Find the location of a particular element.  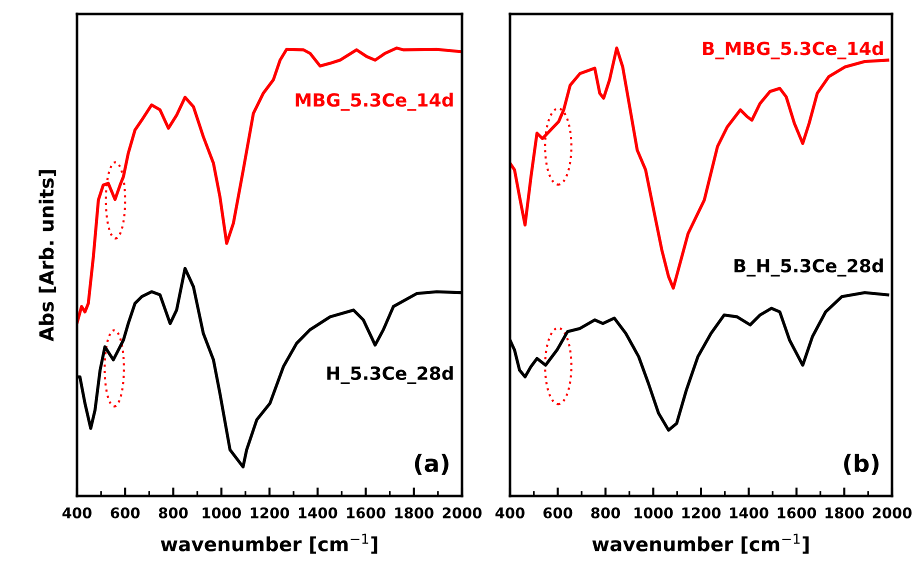

annotation: (b) is located at coordinates (861, 464).